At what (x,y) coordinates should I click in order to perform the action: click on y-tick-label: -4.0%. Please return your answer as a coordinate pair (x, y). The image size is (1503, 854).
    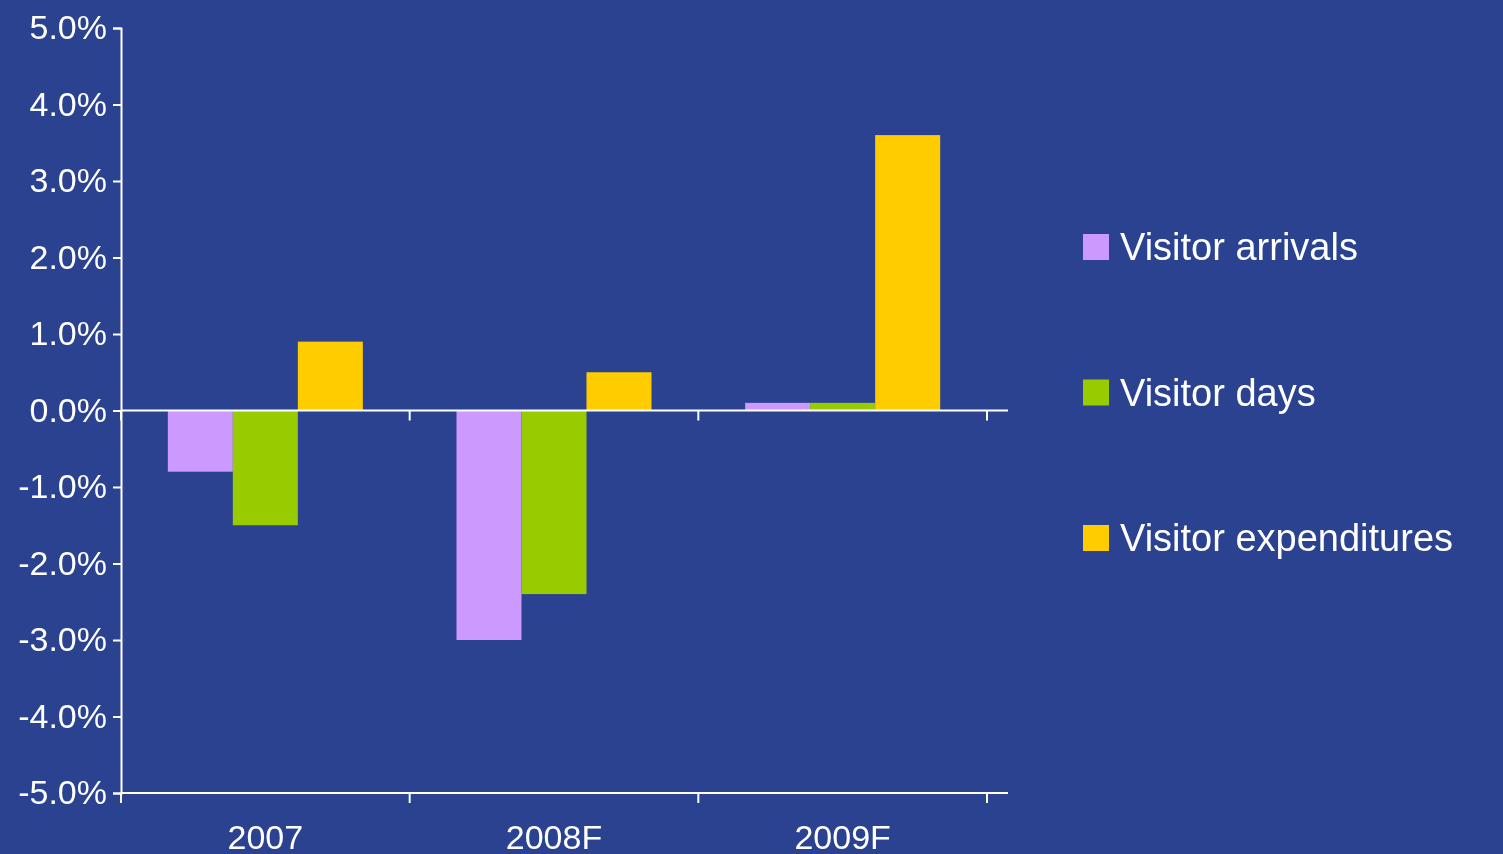
    Looking at the image, I should click on (62, 715).